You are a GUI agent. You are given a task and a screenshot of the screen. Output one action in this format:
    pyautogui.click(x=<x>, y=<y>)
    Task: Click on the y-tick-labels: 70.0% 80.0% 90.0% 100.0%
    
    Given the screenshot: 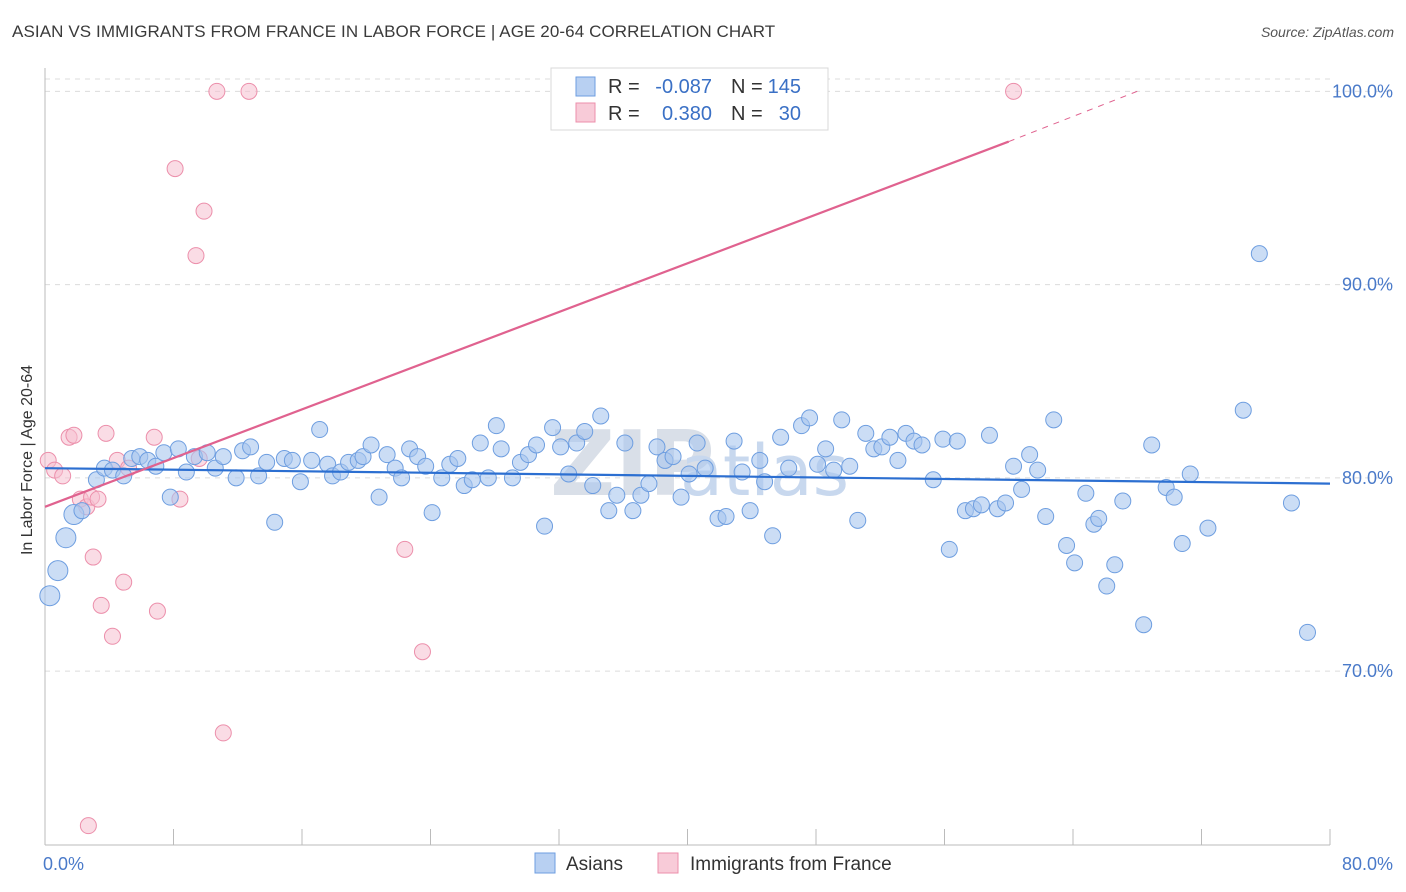 What is the action you would take?
    pyautogui.click(x=1362, y=381)
    